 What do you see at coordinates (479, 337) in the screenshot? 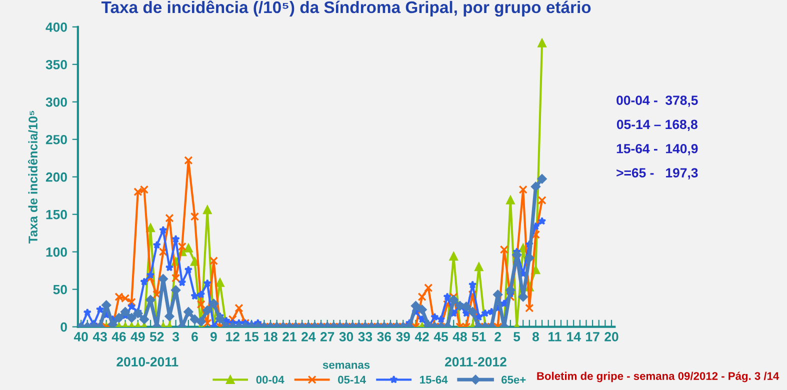
I see `x-tick-label: 51` at bounding box center [479, 337].